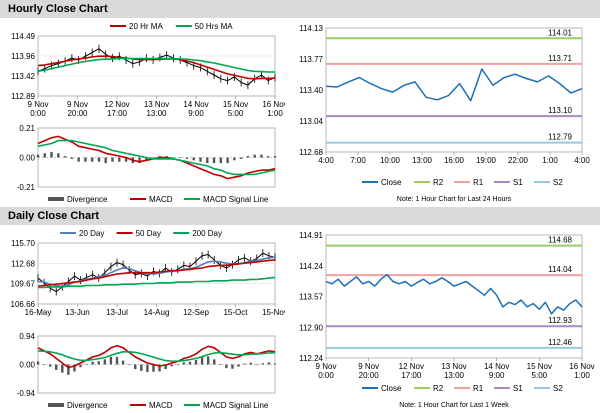 Image resolution: width=600 pixels, height=413 pixels. What do you see at coordinates (207, 233) in the screenshot?
I see `legend-200-day: 200 Day` at bounding box center [207, 233].